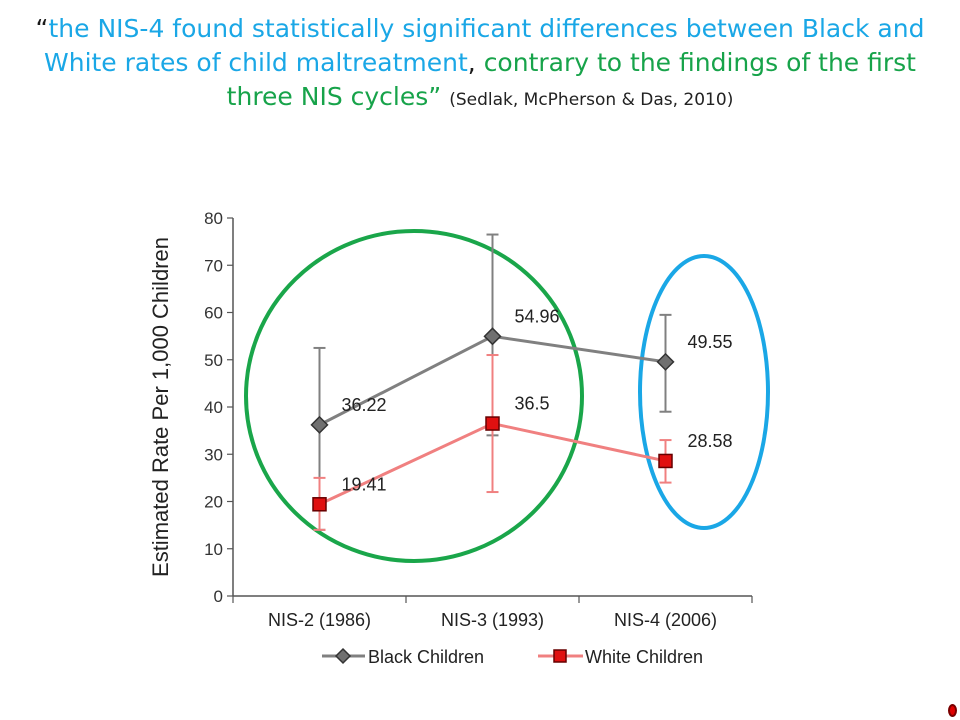 The image size is (960, 720). I want to click on black-children-data-label: 49.55, so click(710, 342).